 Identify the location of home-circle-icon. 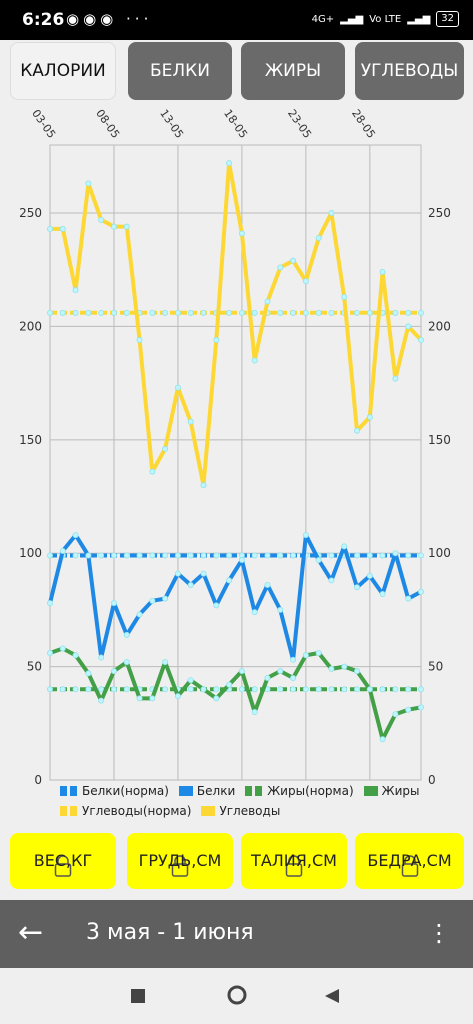
(237, 995).